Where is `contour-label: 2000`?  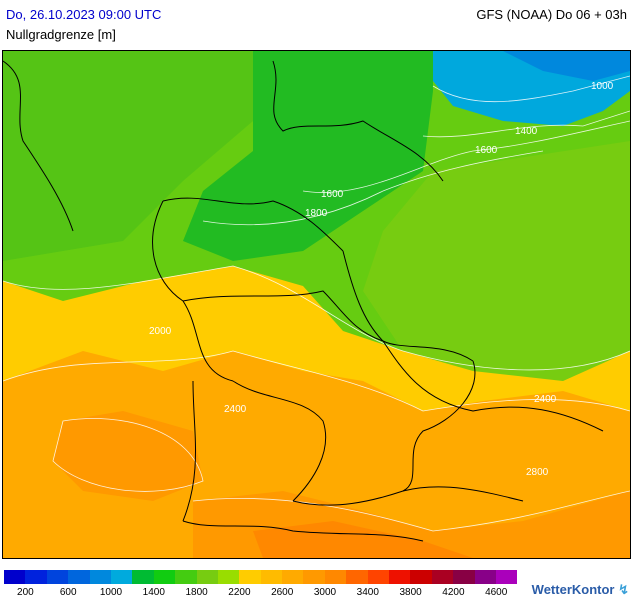
contour-label: 2000 is located at coordinates (160, 331).